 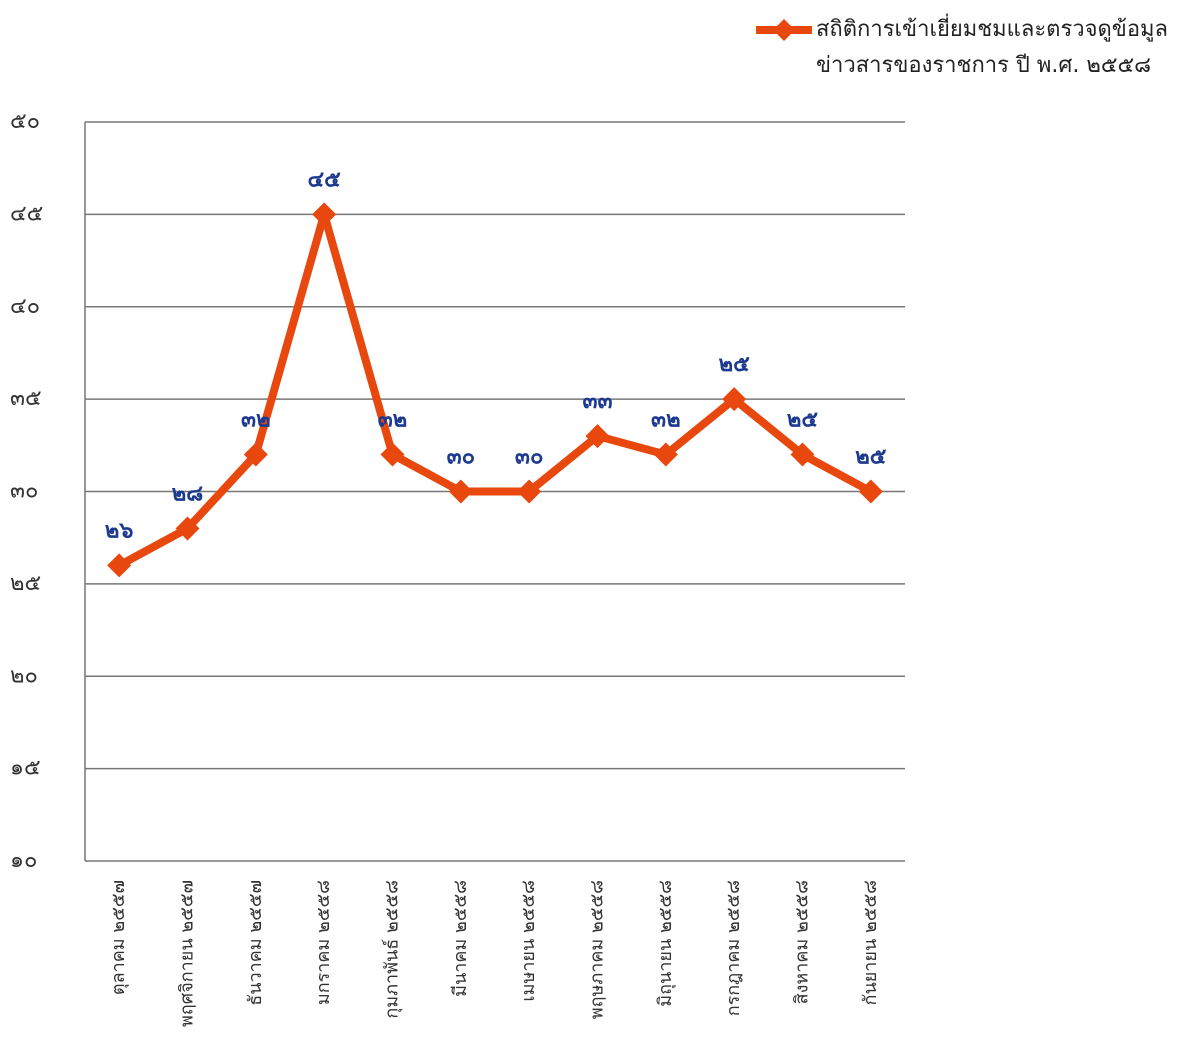 I want to click on data-label: ๓๓, so click(x=597, y=401).